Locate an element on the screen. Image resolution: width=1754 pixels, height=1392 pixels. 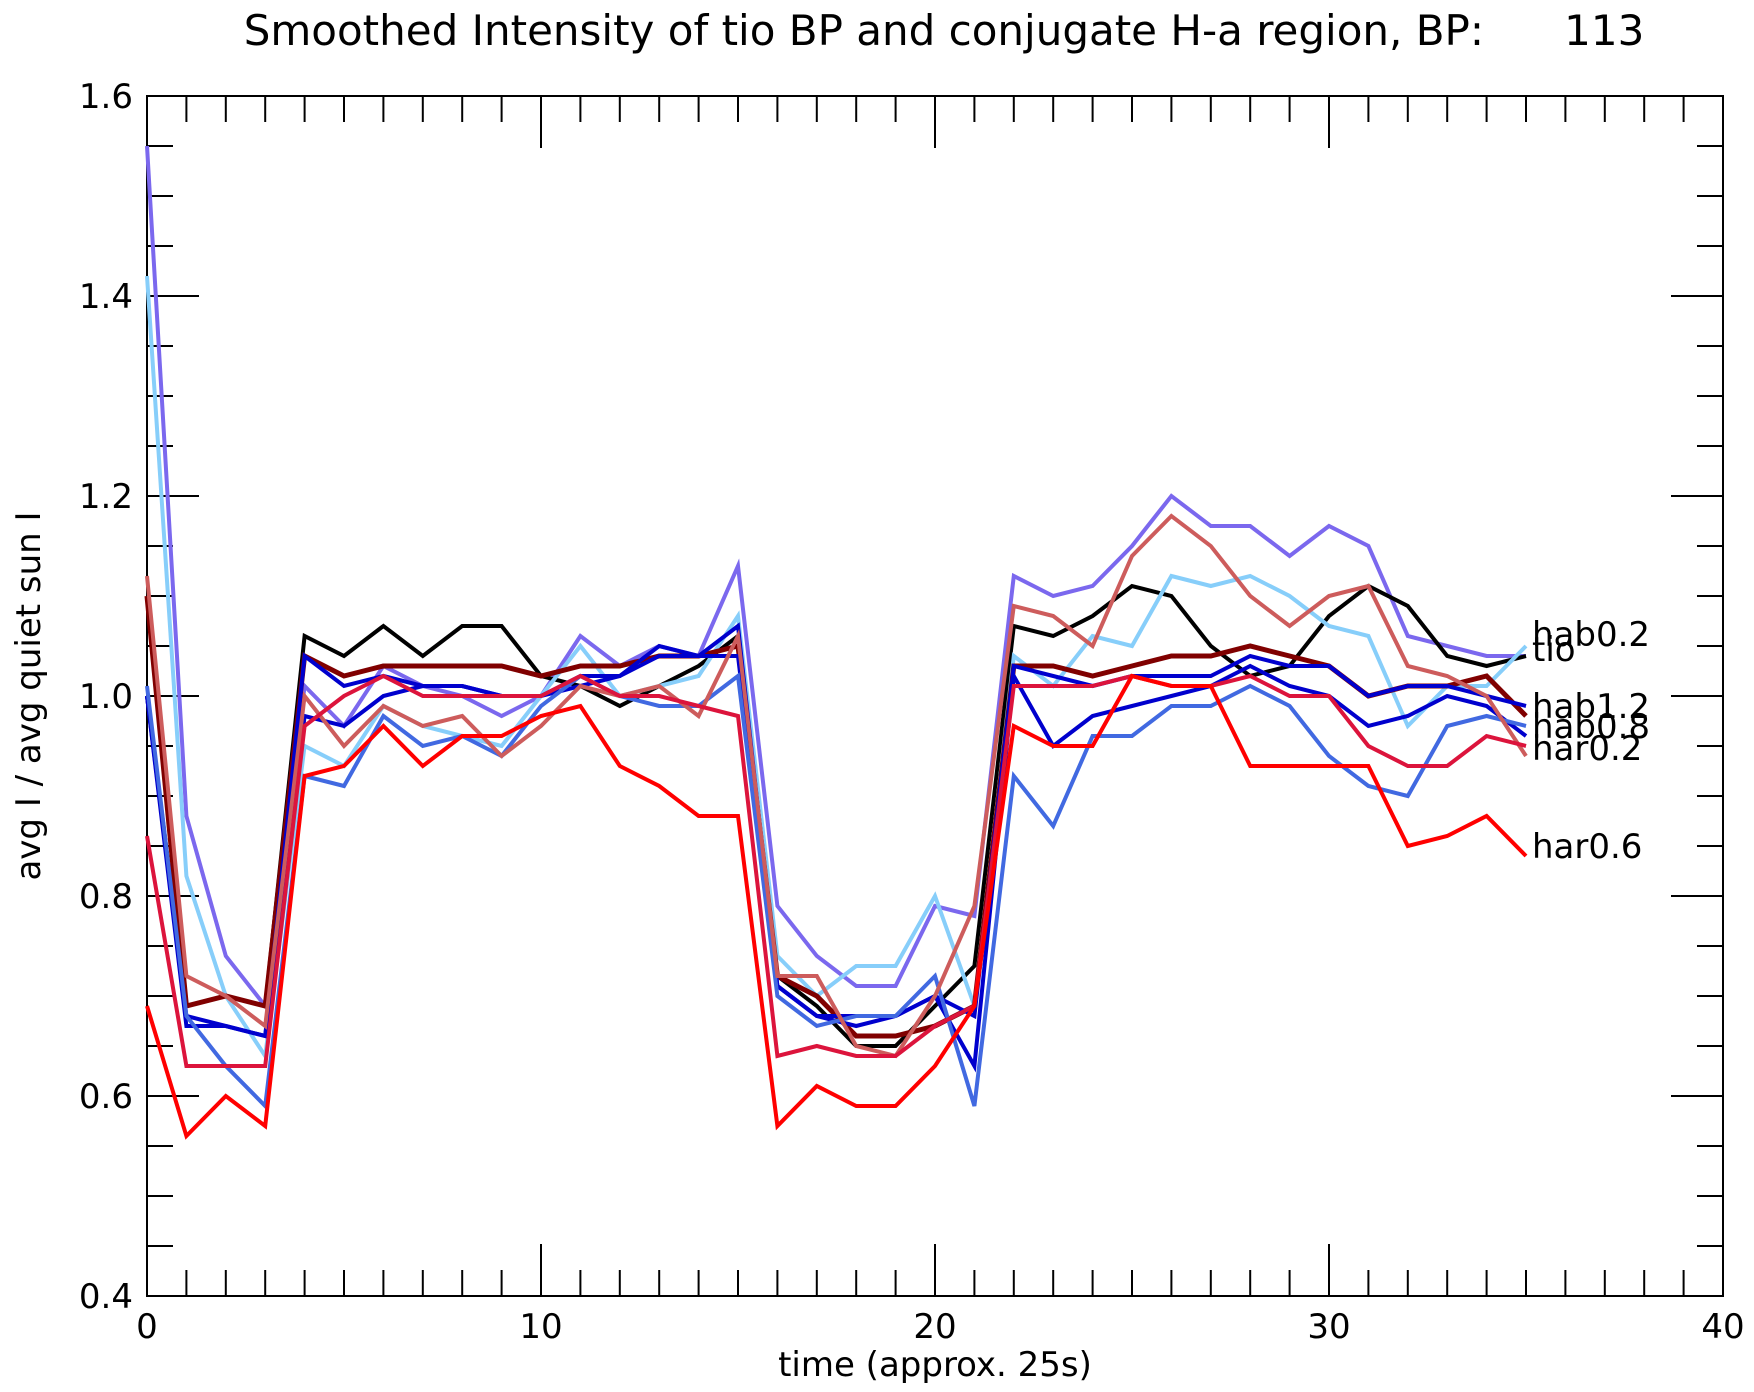
y-axis-label: avg I / avg quiet sun I is located at coordinates (29, 695).